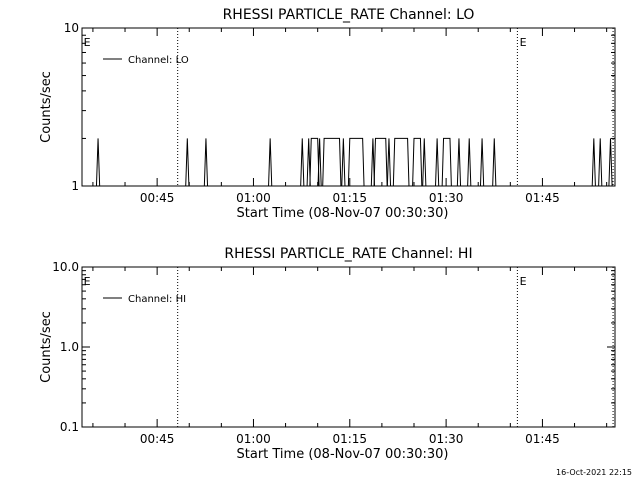  What do you see at coordinates (69, 427) in the screenshot?
I see `y-tick-label: 0.1` at bounding box center [69, 427].